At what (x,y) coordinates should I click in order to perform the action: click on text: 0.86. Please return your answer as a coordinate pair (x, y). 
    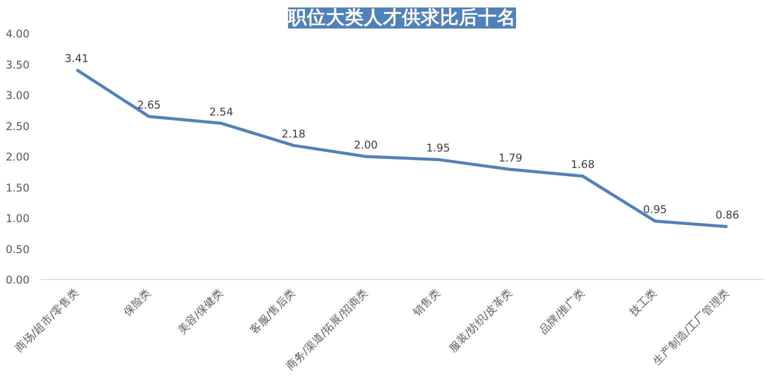
    Looking at the image, I should click on (727, 215).